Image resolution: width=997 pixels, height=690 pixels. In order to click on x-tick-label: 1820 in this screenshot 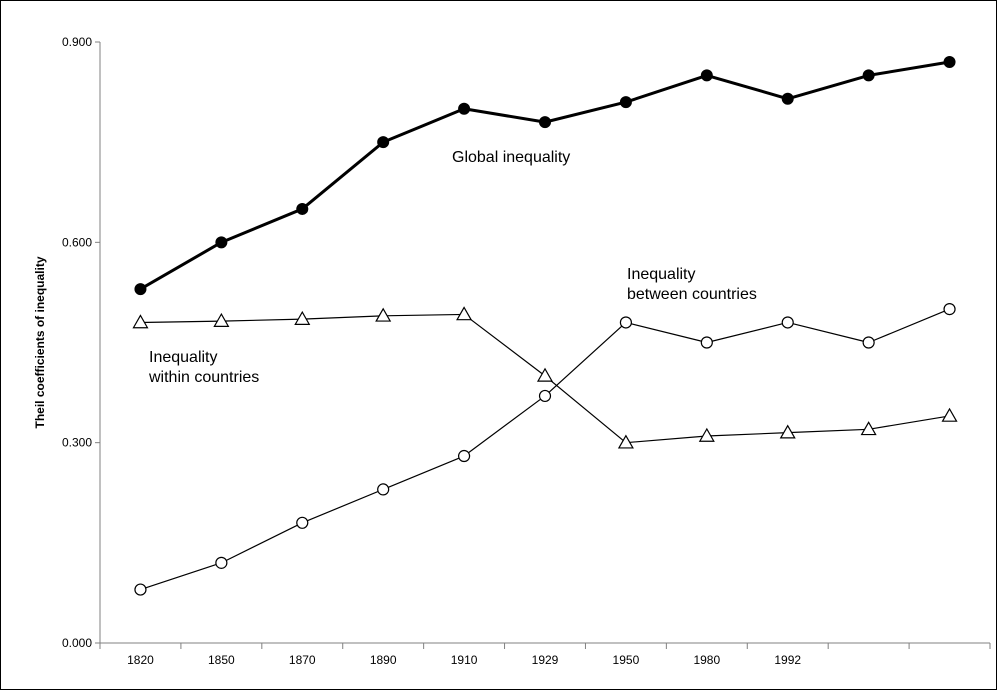, I will do `click(140, 660)`.